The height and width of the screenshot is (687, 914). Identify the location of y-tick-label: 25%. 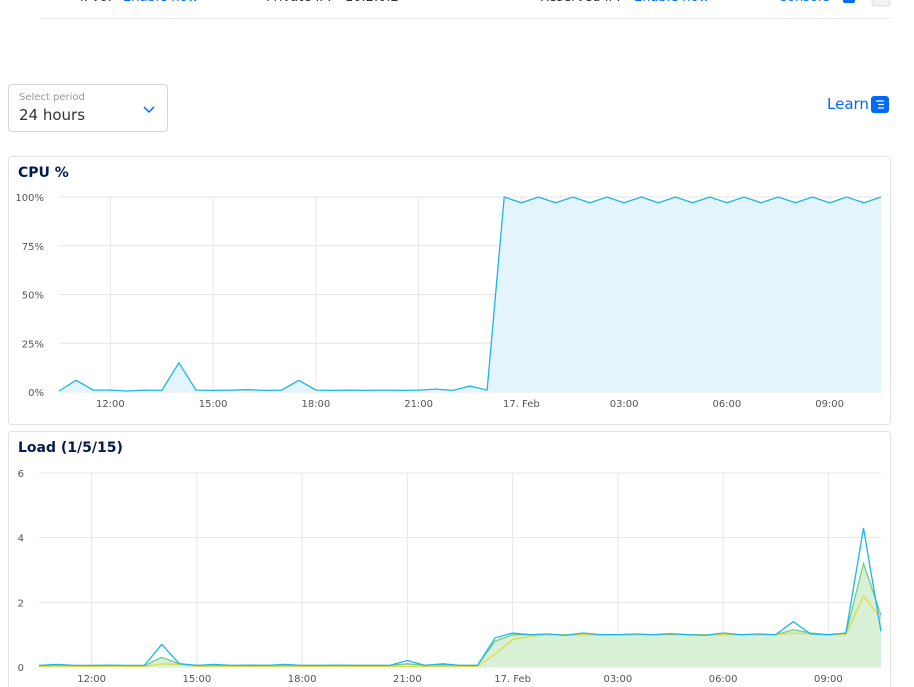
(33, 344).